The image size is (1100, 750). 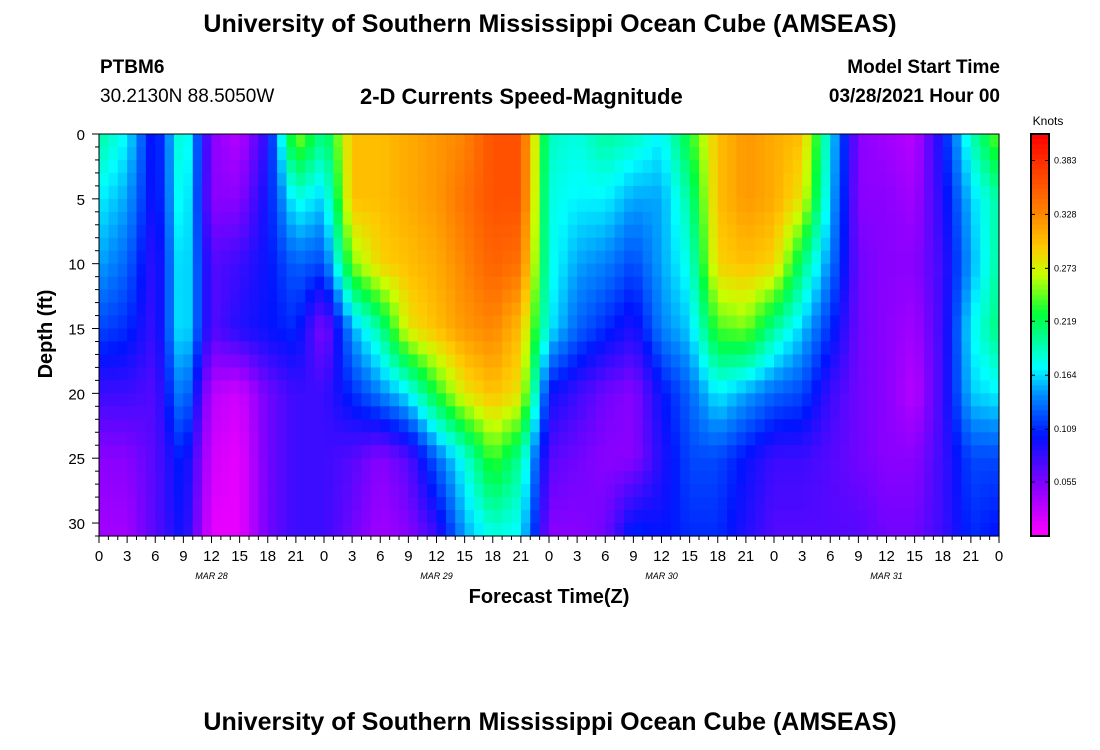 What do you see at coordinates (1040, 368) in the screenshot?
I see `colorbar-segment` at bounding box center [1040, 368].